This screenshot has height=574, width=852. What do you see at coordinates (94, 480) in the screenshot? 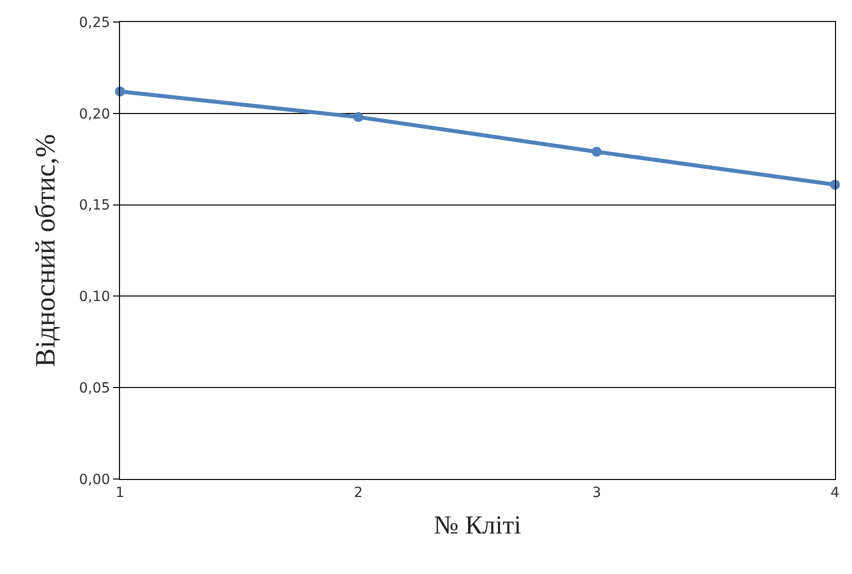
I see `y-tick-label: 0,00` at bounding box center [94, 480].